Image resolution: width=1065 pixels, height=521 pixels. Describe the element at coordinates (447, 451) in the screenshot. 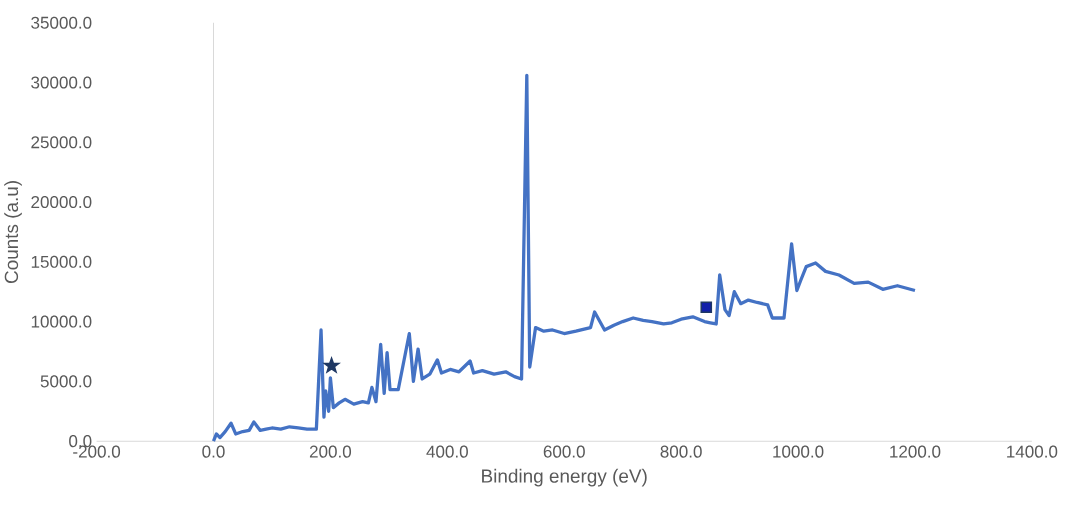

I see `x-tick-label: 400.0` at that location.